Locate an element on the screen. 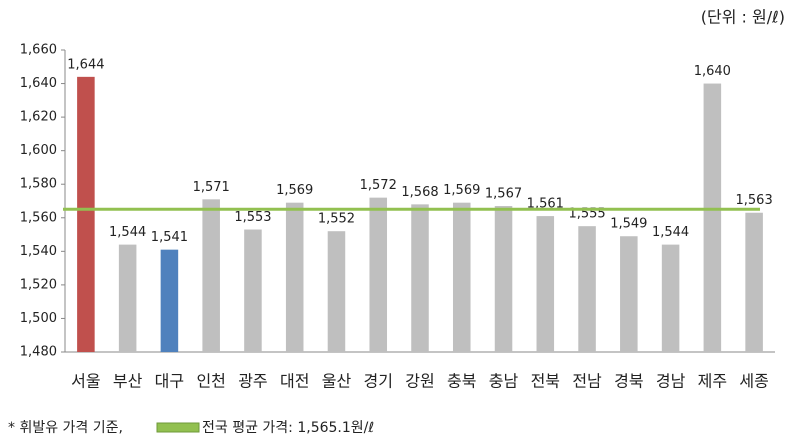  x-tick-label: 전북 is located at coordinates (545, 381).